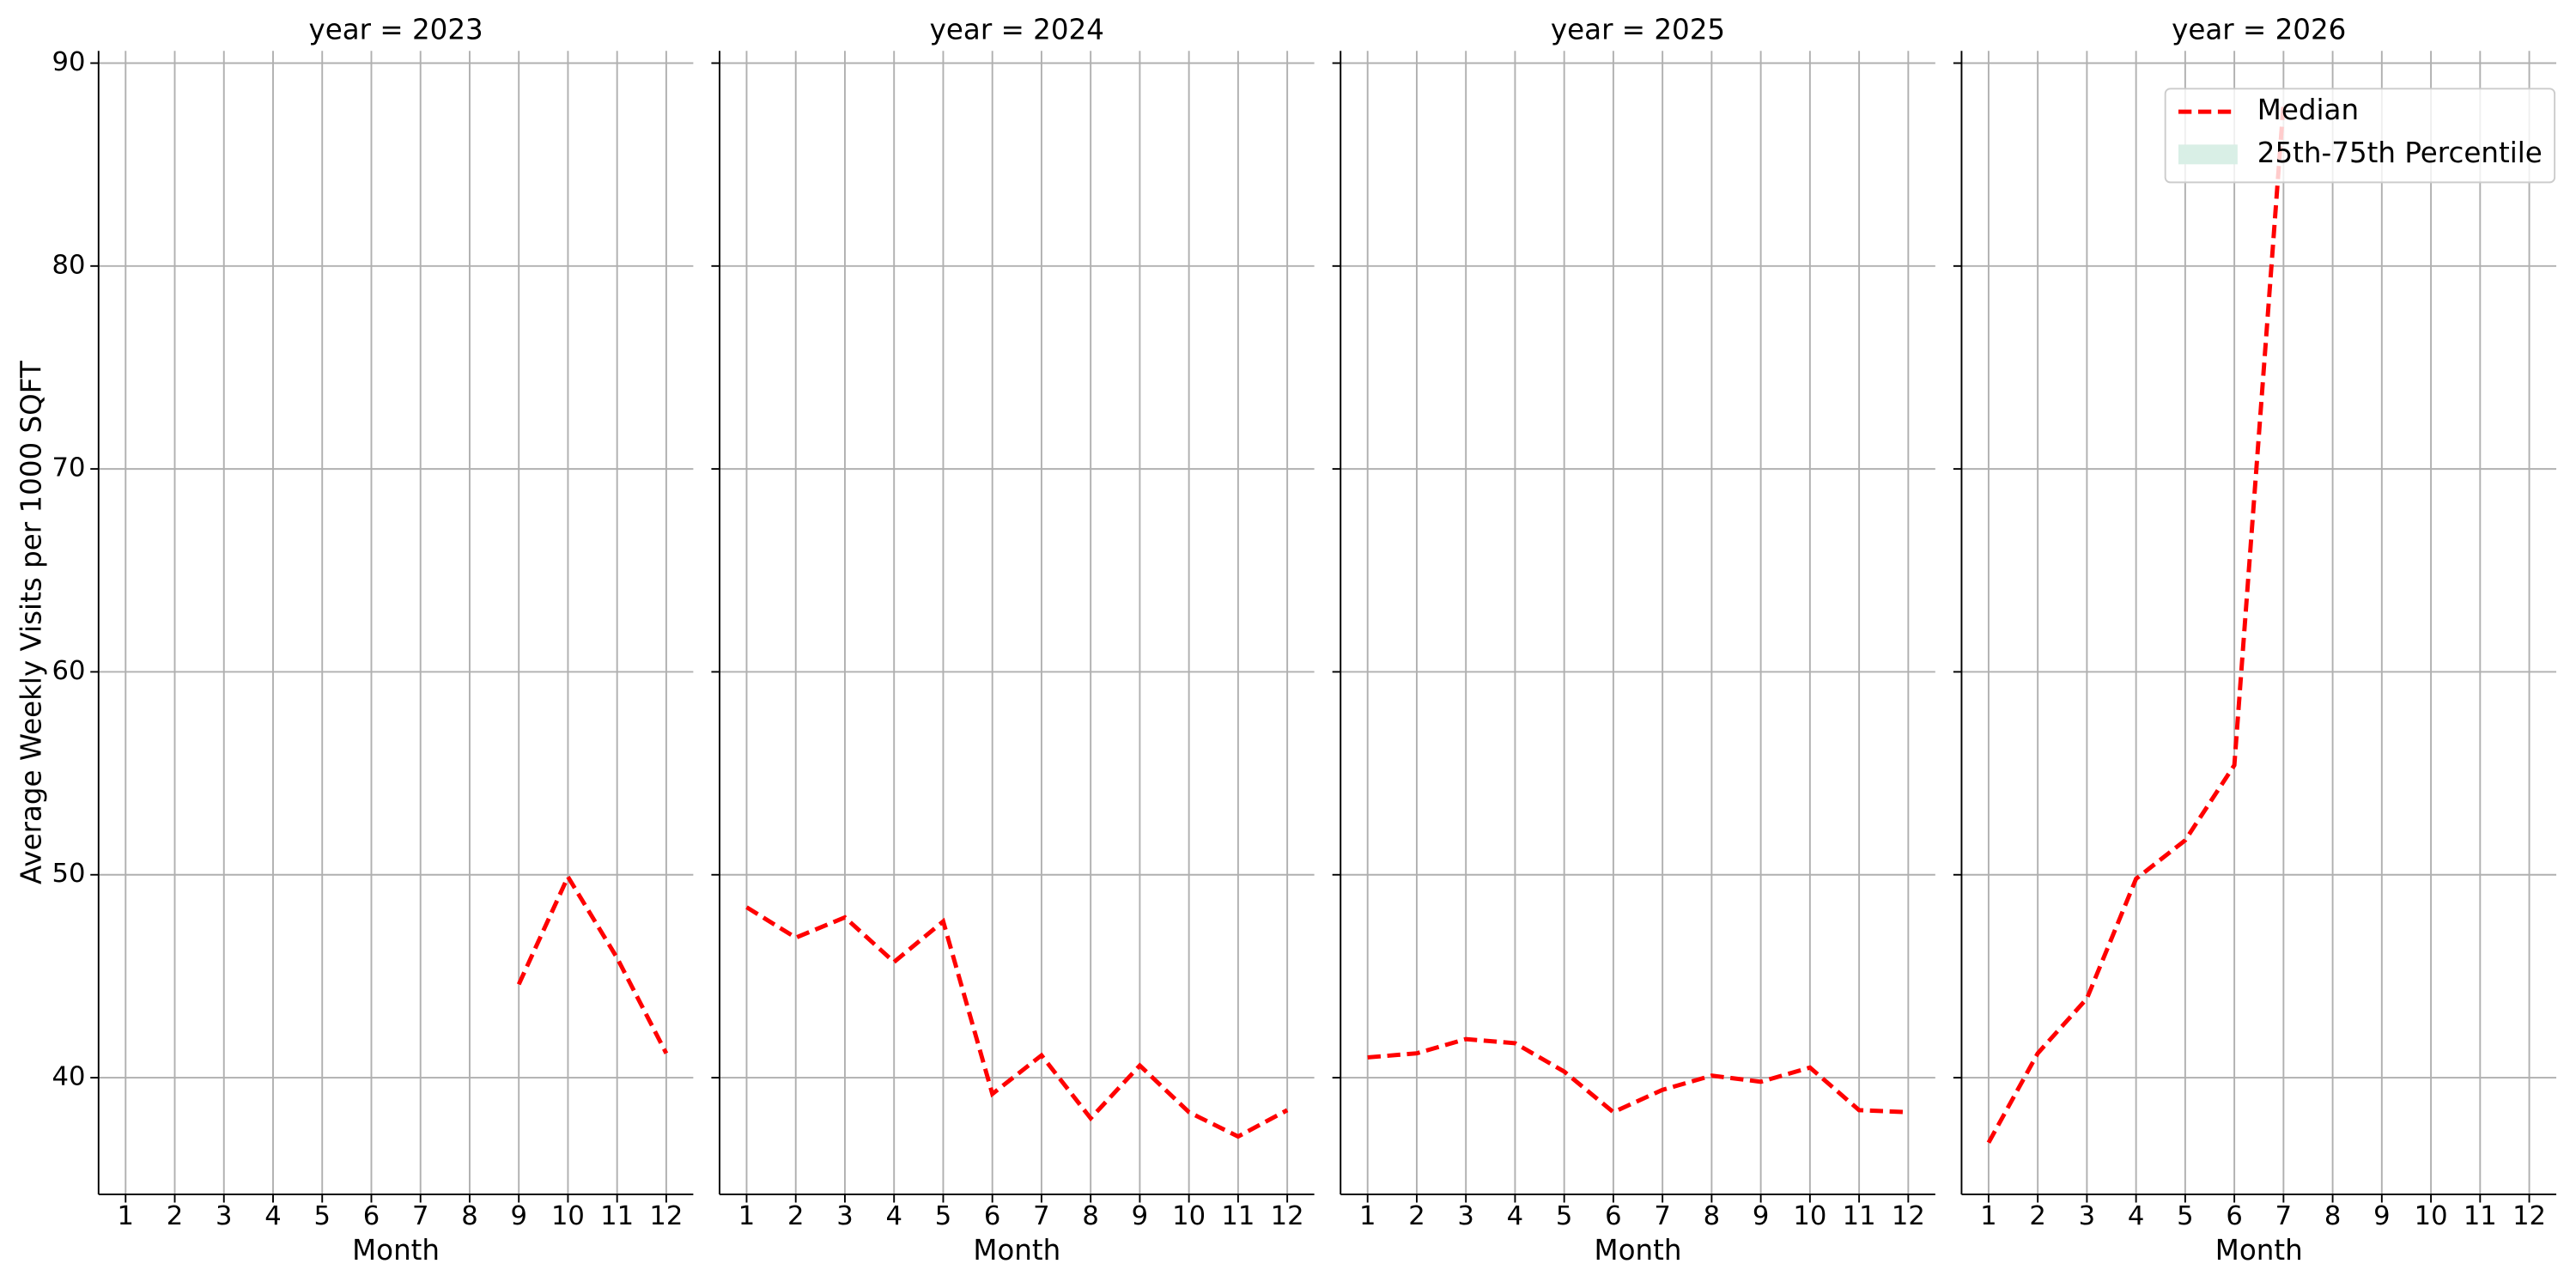  I want to click on y-tick-label: 70, so click(69, 468).